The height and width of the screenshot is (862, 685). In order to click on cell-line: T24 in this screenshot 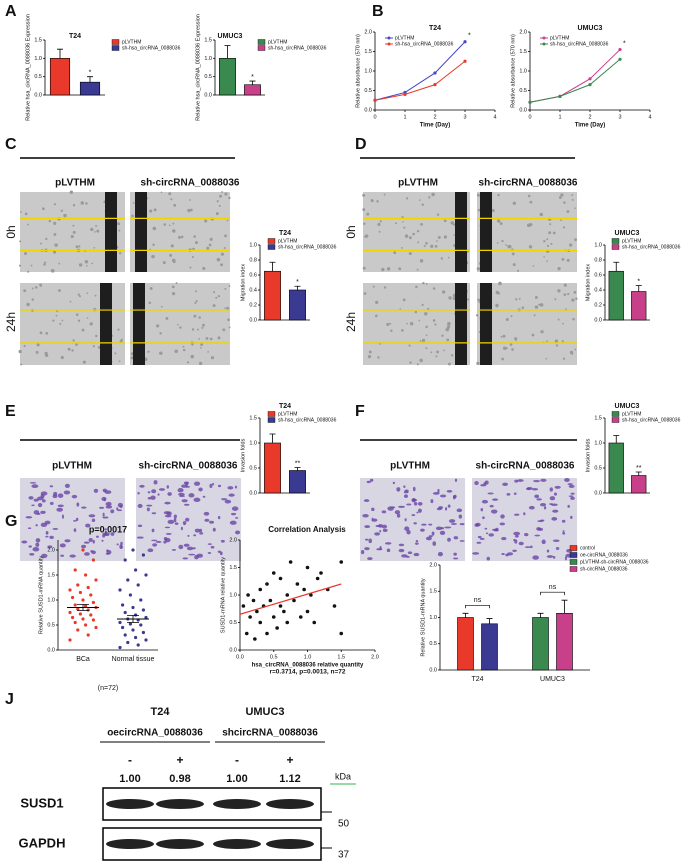, I will do `click(161, 712)`.